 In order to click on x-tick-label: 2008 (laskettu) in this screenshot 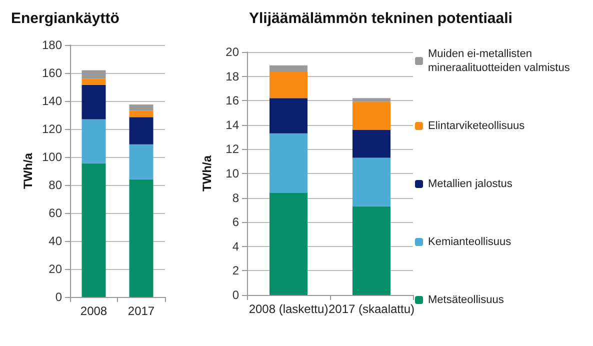, I will do `click(288, 309)`.